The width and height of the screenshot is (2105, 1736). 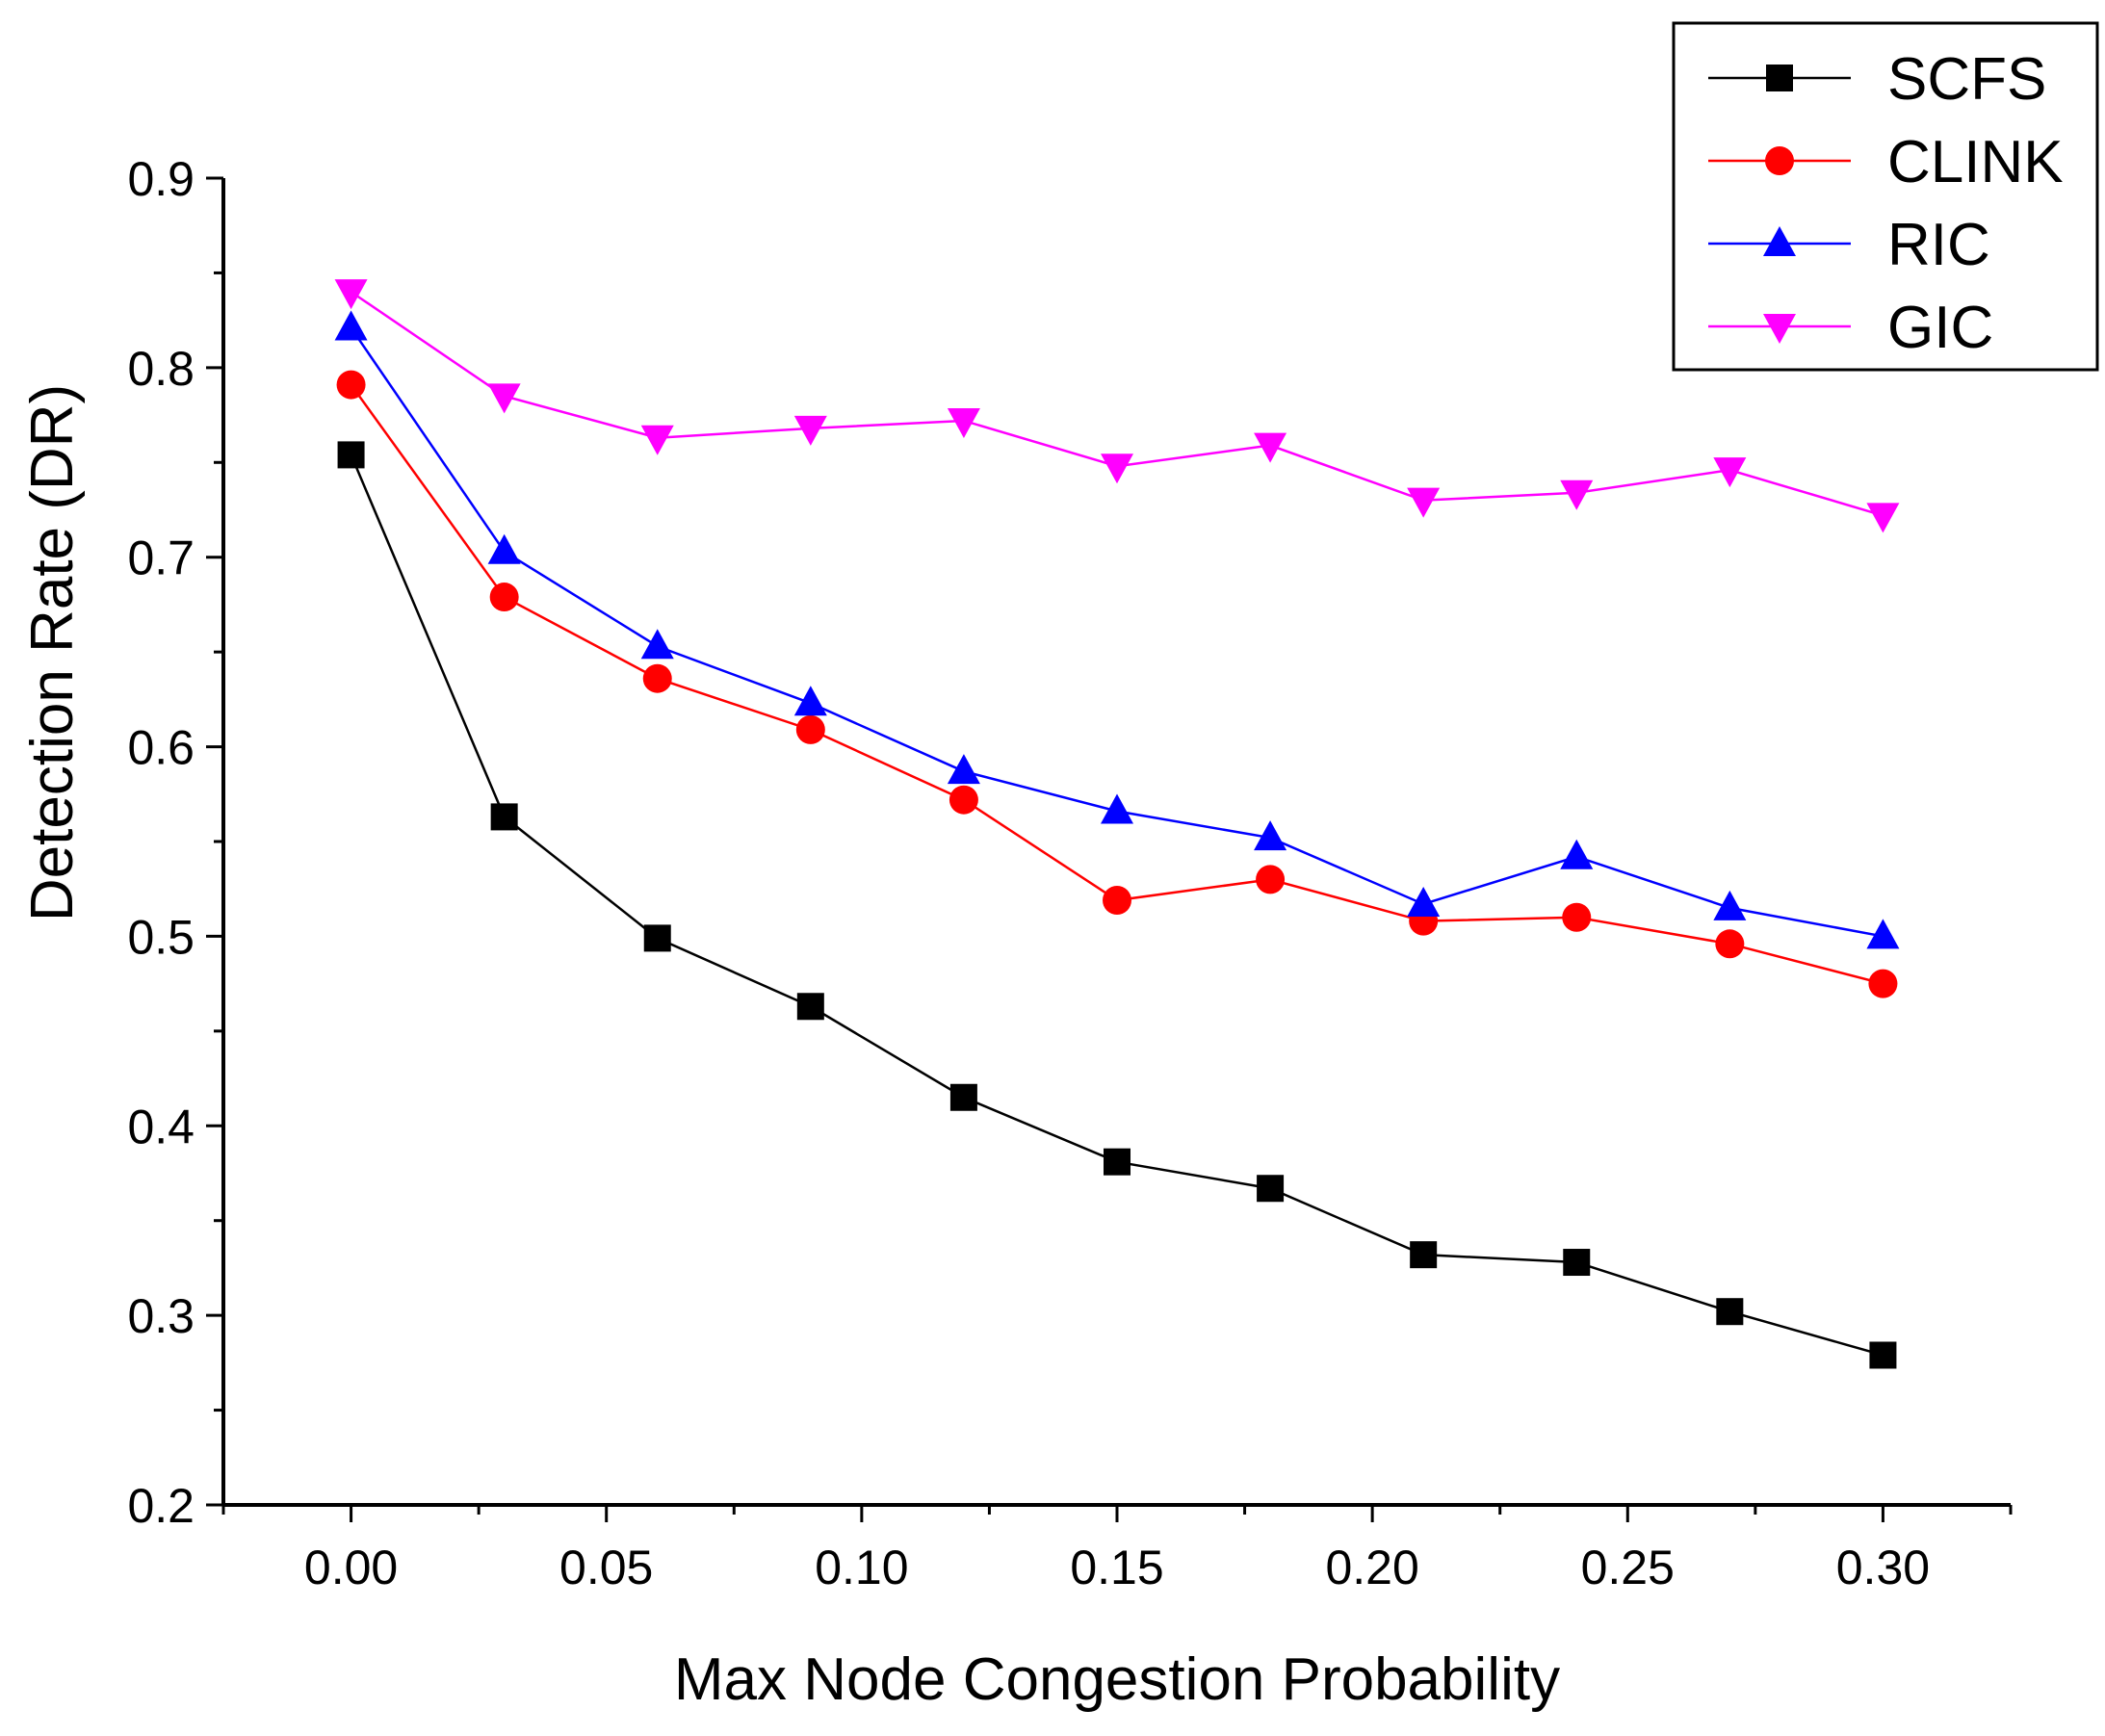 I want to click on y-axis-title: Detection Rate (DR), so click(x=53, y=652).